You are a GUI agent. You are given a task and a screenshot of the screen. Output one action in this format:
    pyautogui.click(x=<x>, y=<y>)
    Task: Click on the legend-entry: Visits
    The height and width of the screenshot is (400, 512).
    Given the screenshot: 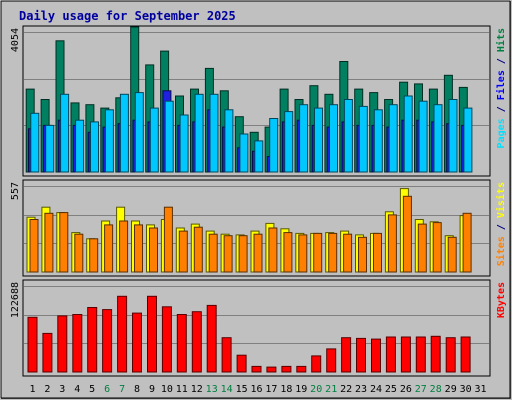 What is the action you would take?
    pyautogui.click(x=501, y=200)
    